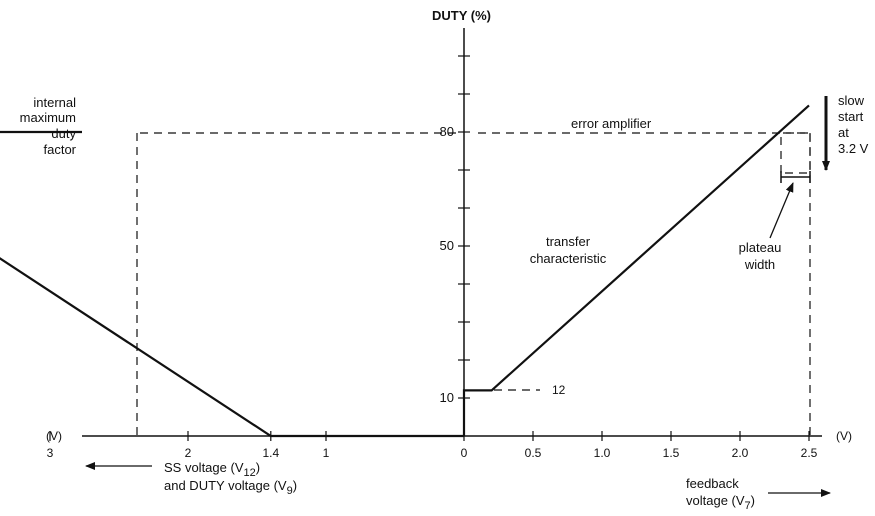 Image resolution: width=875 pixels, height=516 pixels. Describe the element at coordinates (740, 453) in the screenshot. I see `right-tick-label-4: 2.0` at that location.